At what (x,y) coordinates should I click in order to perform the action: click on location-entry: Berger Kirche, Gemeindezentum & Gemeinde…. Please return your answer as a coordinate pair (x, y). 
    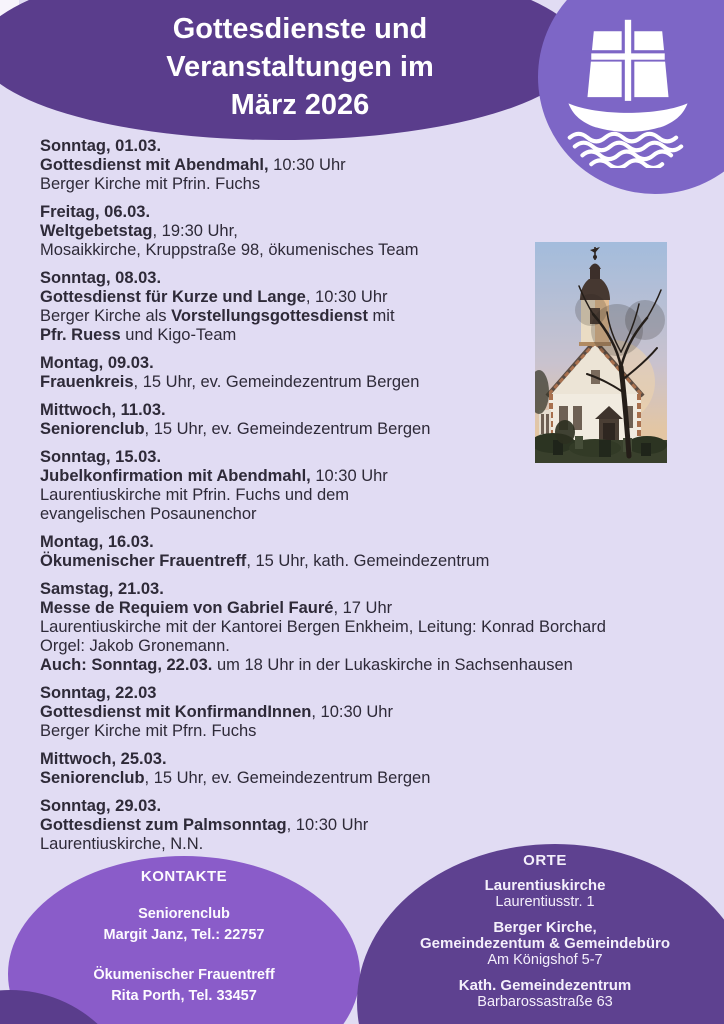
    Looking at the image, I should click on (540, 944).